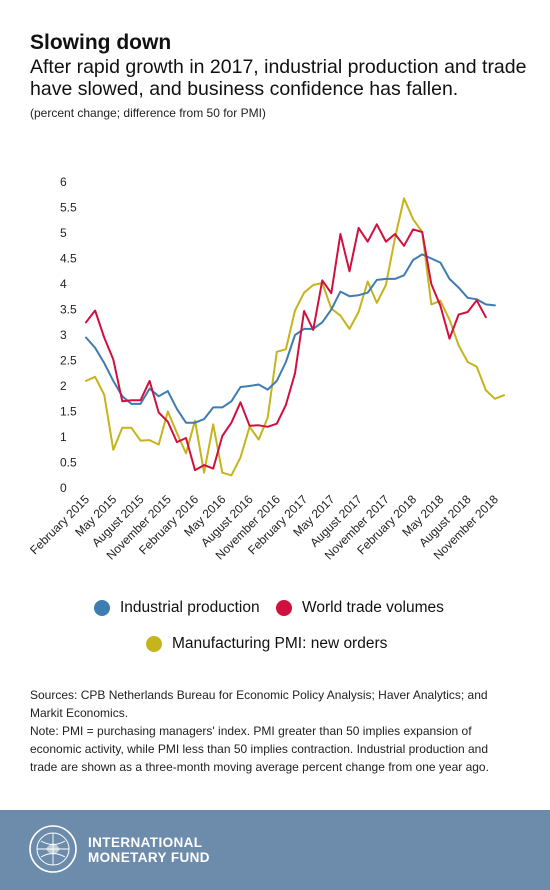 This screenshot has height=890, width=550. Describe the element at coordinates (290, 338) in the screenshot. I see `series-line-industrial-production` at that location.